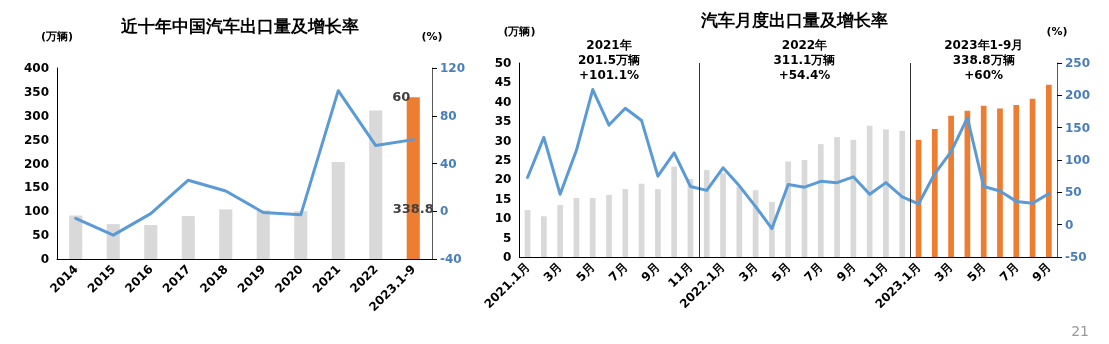  What do you see at coordinates (1078, 127) in the screenshot?
I see `y2-tick-label: 150` at bounding box center [1078, 127].